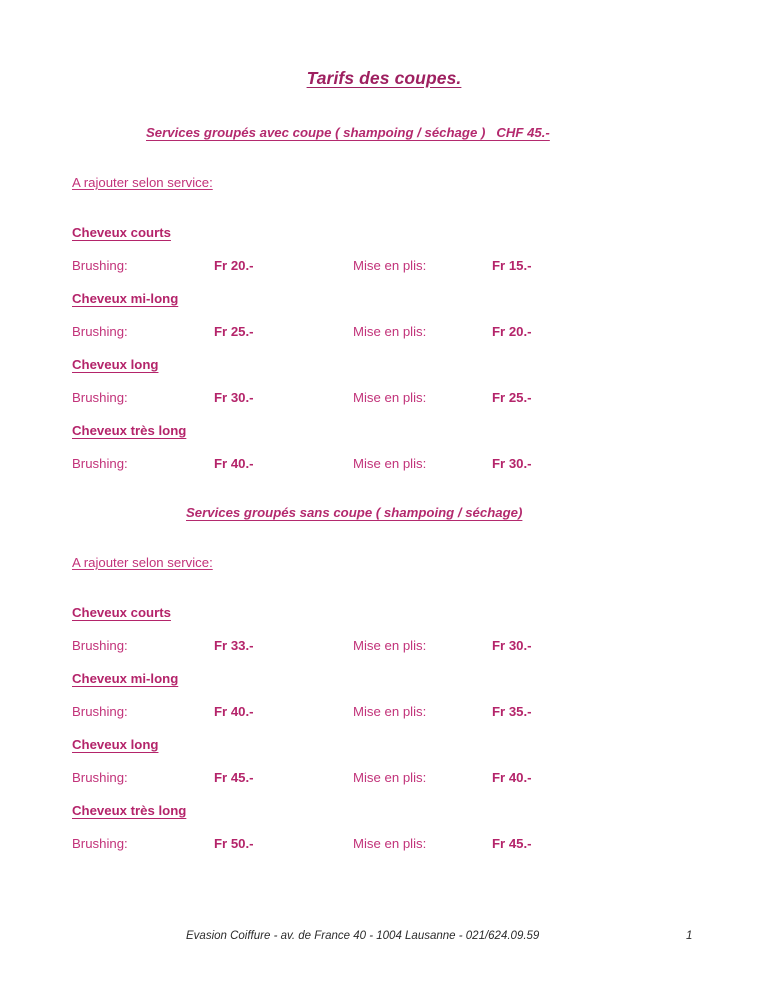 Image resolution: width=768 pixels, height=994 pixels. Describe the element at coordinates (512, 777) in the screenshot. I see `row-price-mise-en-plis: Fr 40.-` at that location.